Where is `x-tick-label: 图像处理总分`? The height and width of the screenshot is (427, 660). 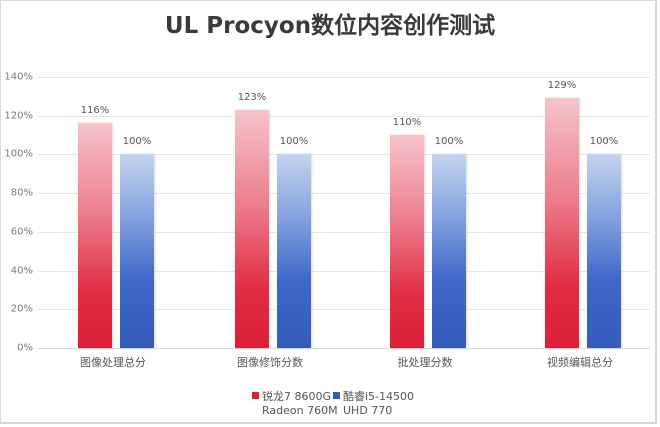 x-tick-label: 图像处理总分 is located at coordinates (113, 362).